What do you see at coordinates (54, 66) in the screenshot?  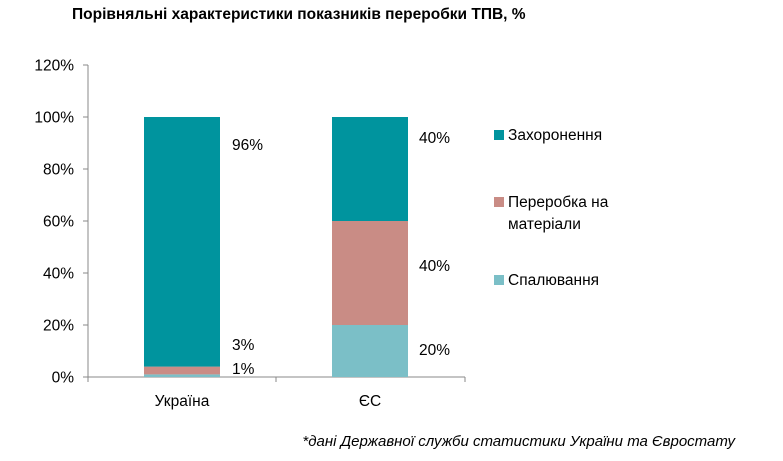 I see `y-tick-label: 120%` at bounding box center [54, 66].